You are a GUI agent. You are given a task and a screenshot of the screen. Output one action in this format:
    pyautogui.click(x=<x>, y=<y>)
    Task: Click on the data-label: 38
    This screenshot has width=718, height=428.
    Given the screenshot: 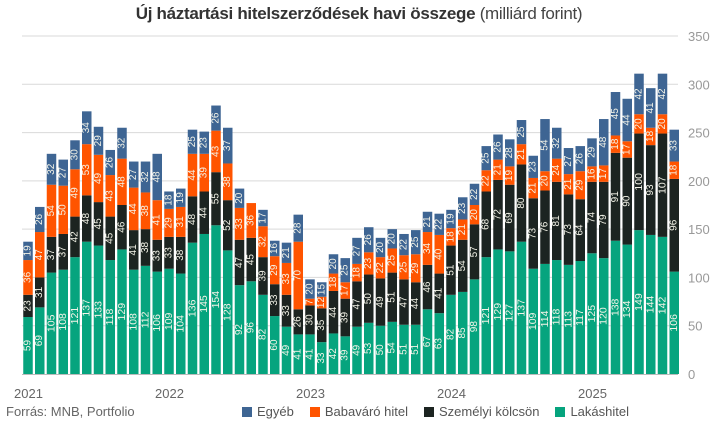 What is the action you would take?
    pyautogui.click(x=227, y=182)
    